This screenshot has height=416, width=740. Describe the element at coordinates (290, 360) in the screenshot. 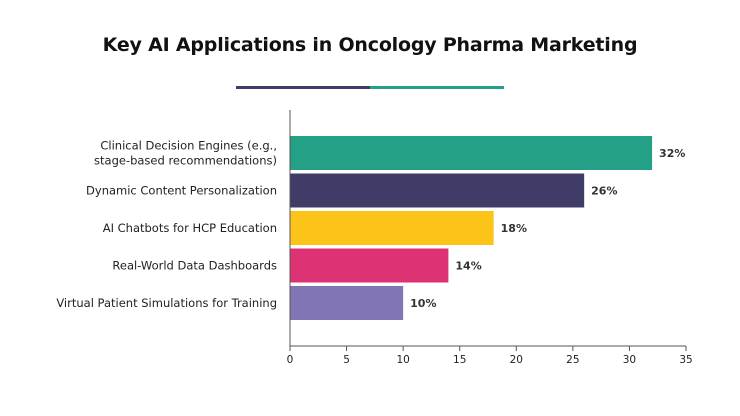

I see `x-tick-label-0: 0` at that location.